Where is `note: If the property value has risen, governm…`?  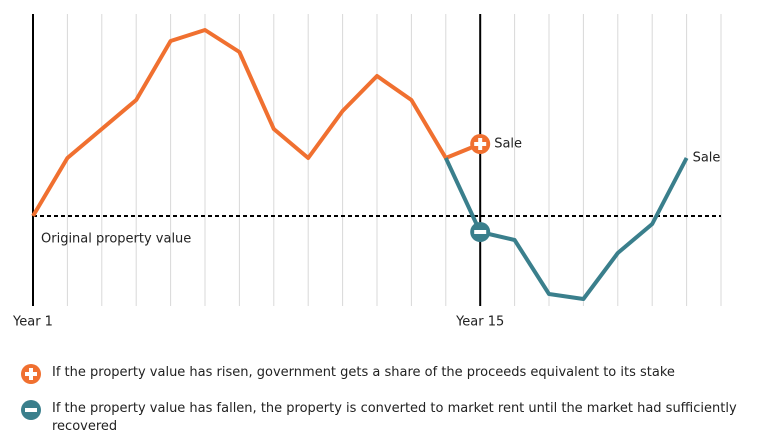 note: If the property value has risen, governm… is located at coordinates (392, 374).